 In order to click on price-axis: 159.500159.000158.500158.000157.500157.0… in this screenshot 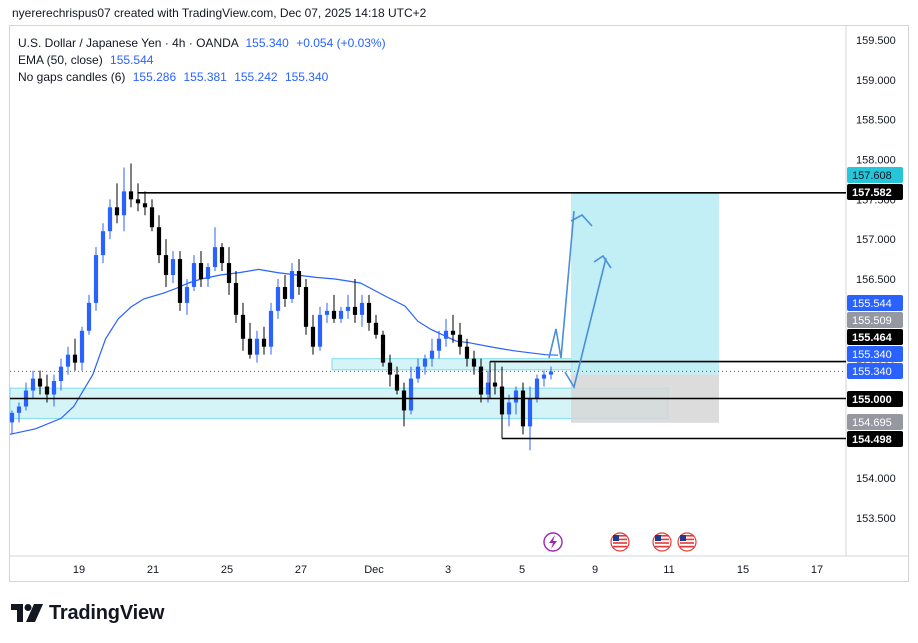, I will do `click(875, 280)`.